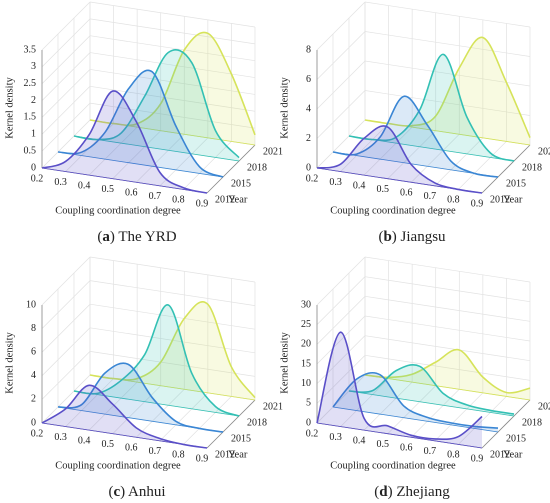 The width and height of the screenshot is (550, 503). Describe the element at coordinates (359, 440) in the screenshot. I see `x-tick-label: 0.4` at that location.